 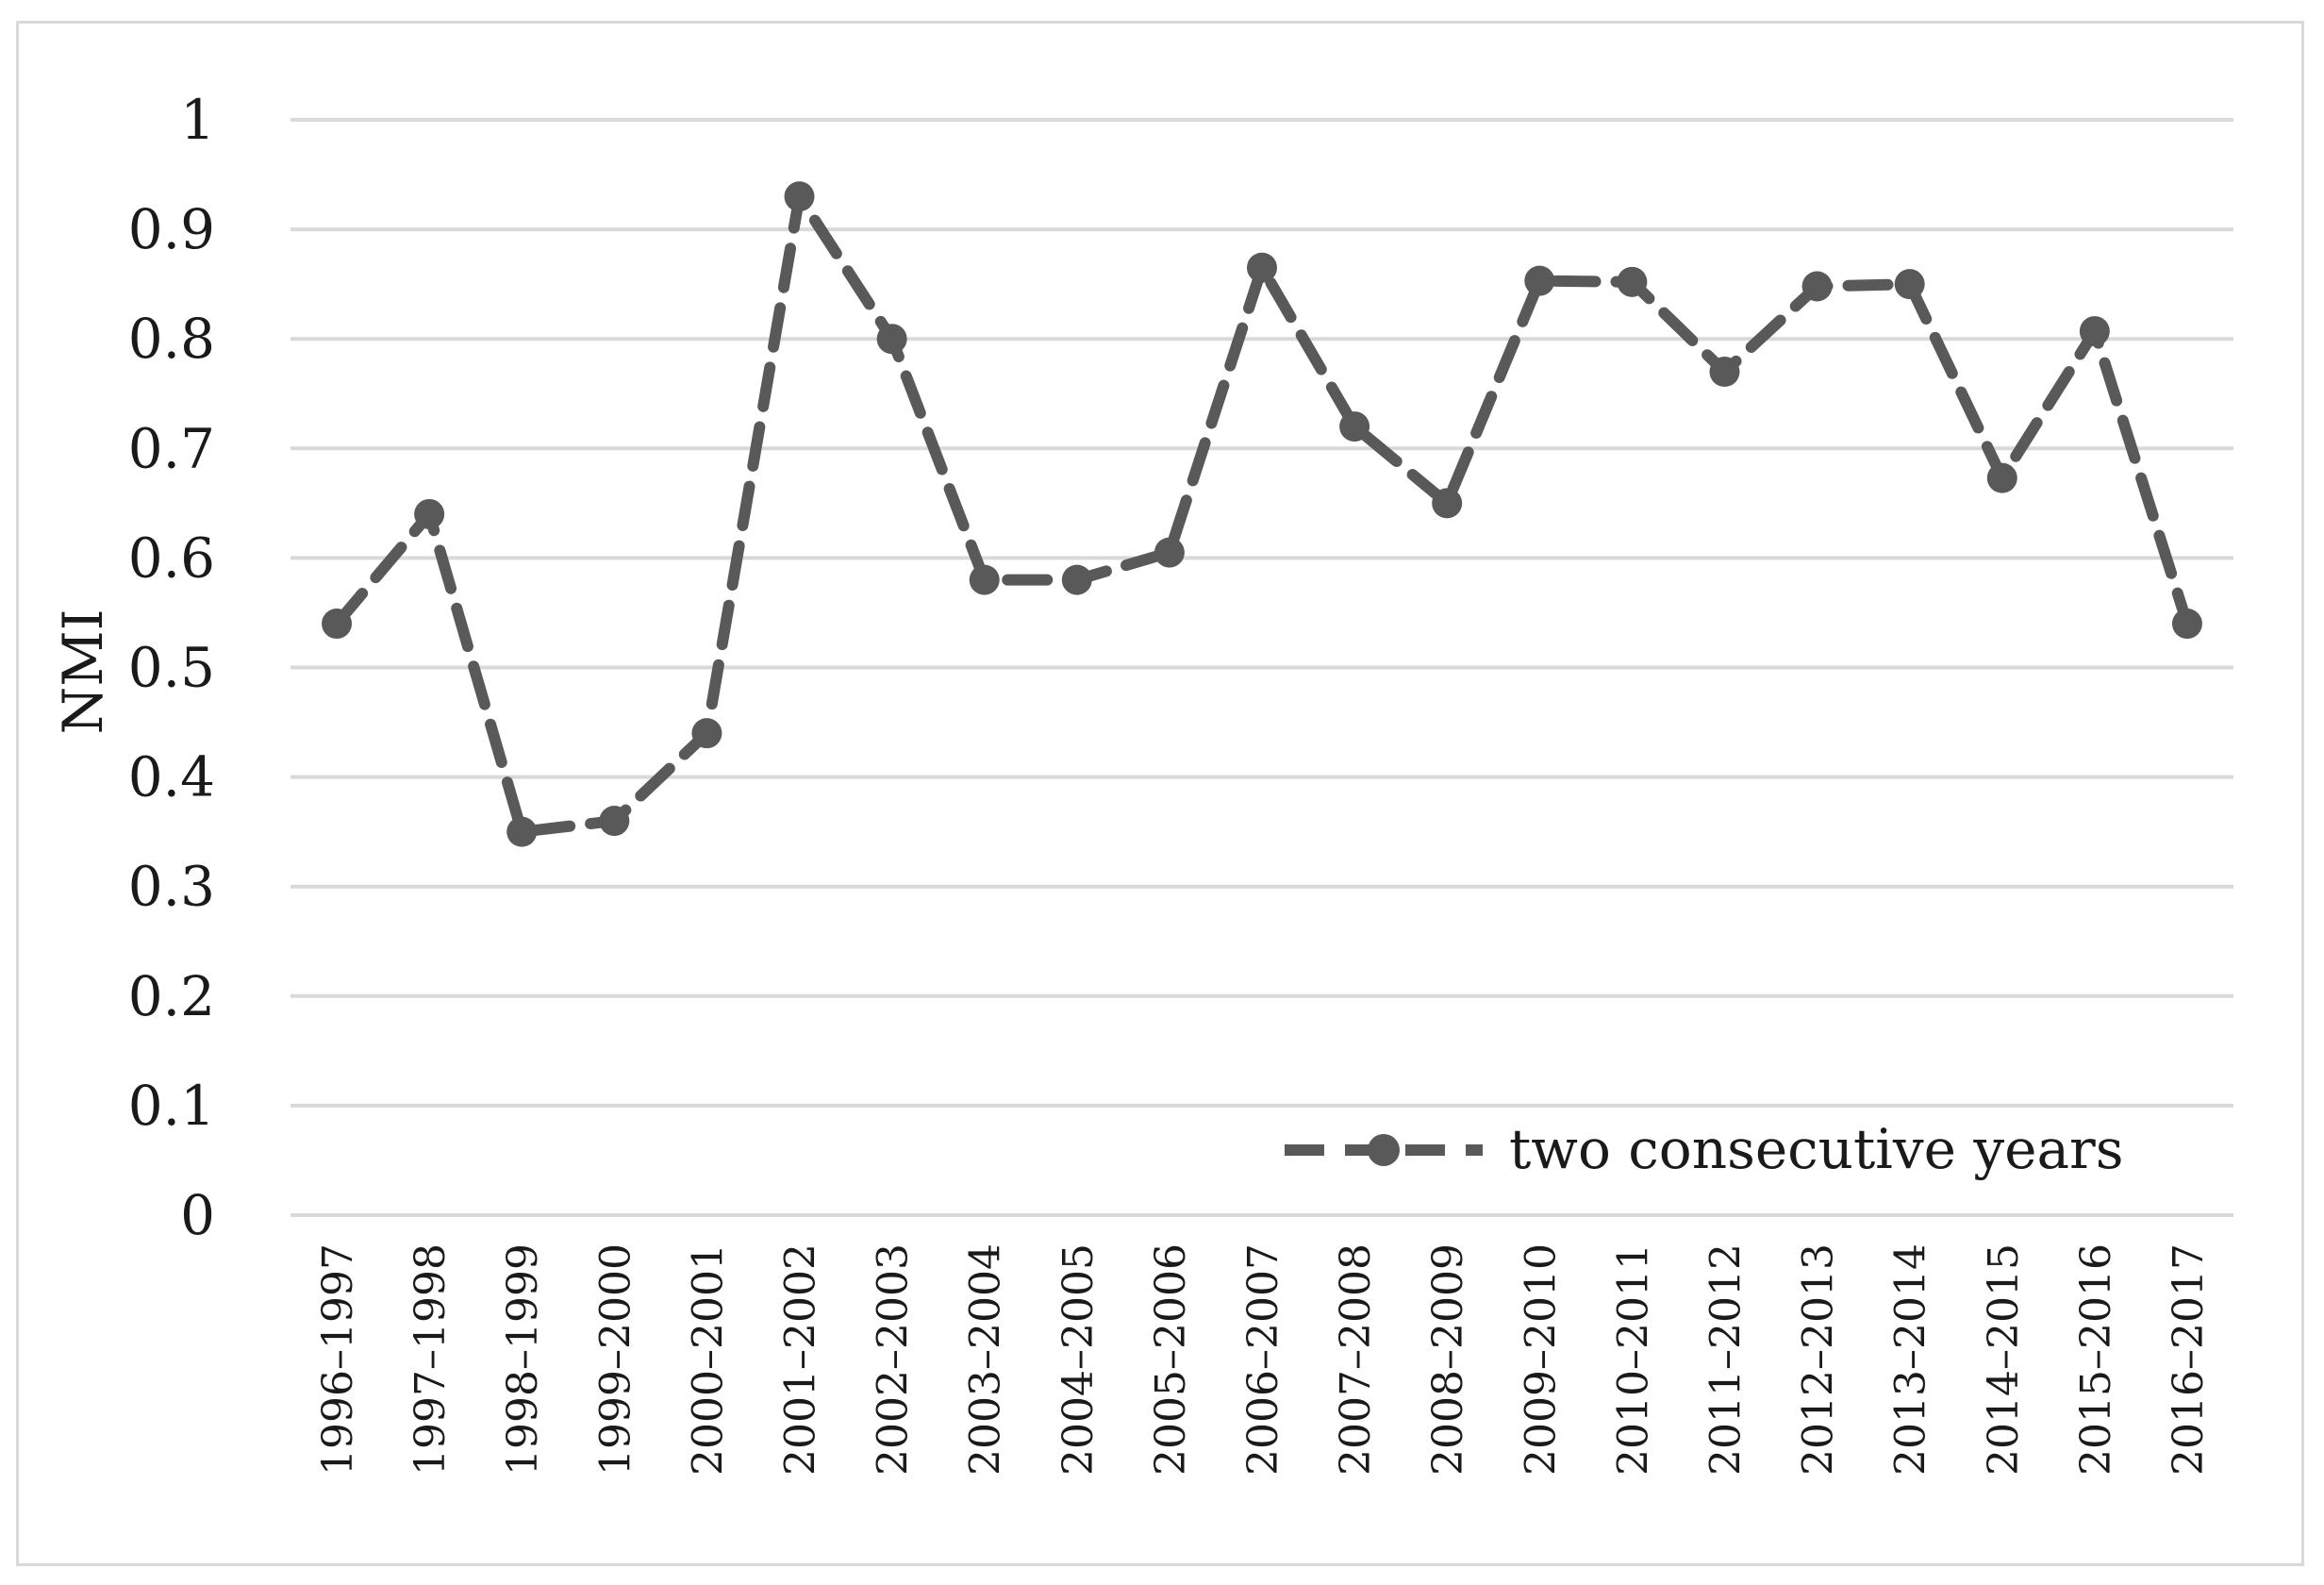 I want to click on y-tick-label: 0.3, so click(x=172, y=887).